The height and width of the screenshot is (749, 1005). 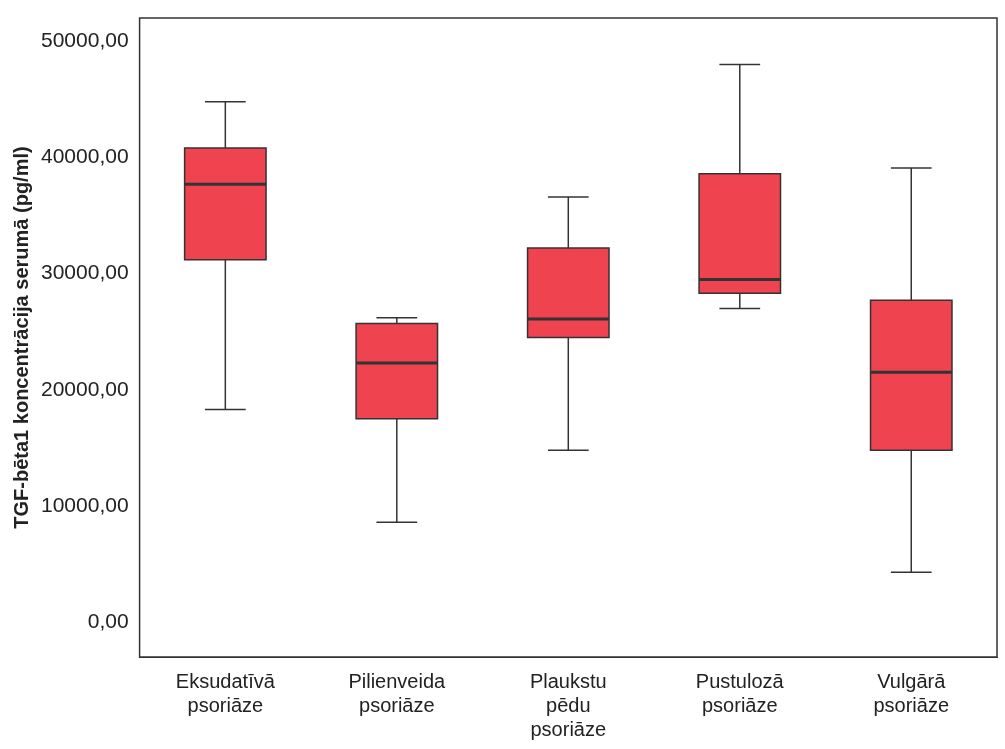 What do you see at coordinates (568, 704) in the screenshot?
I see `x-tick-label: Plaukstu pēdu psoriāze` at bounding box center [568, 704].